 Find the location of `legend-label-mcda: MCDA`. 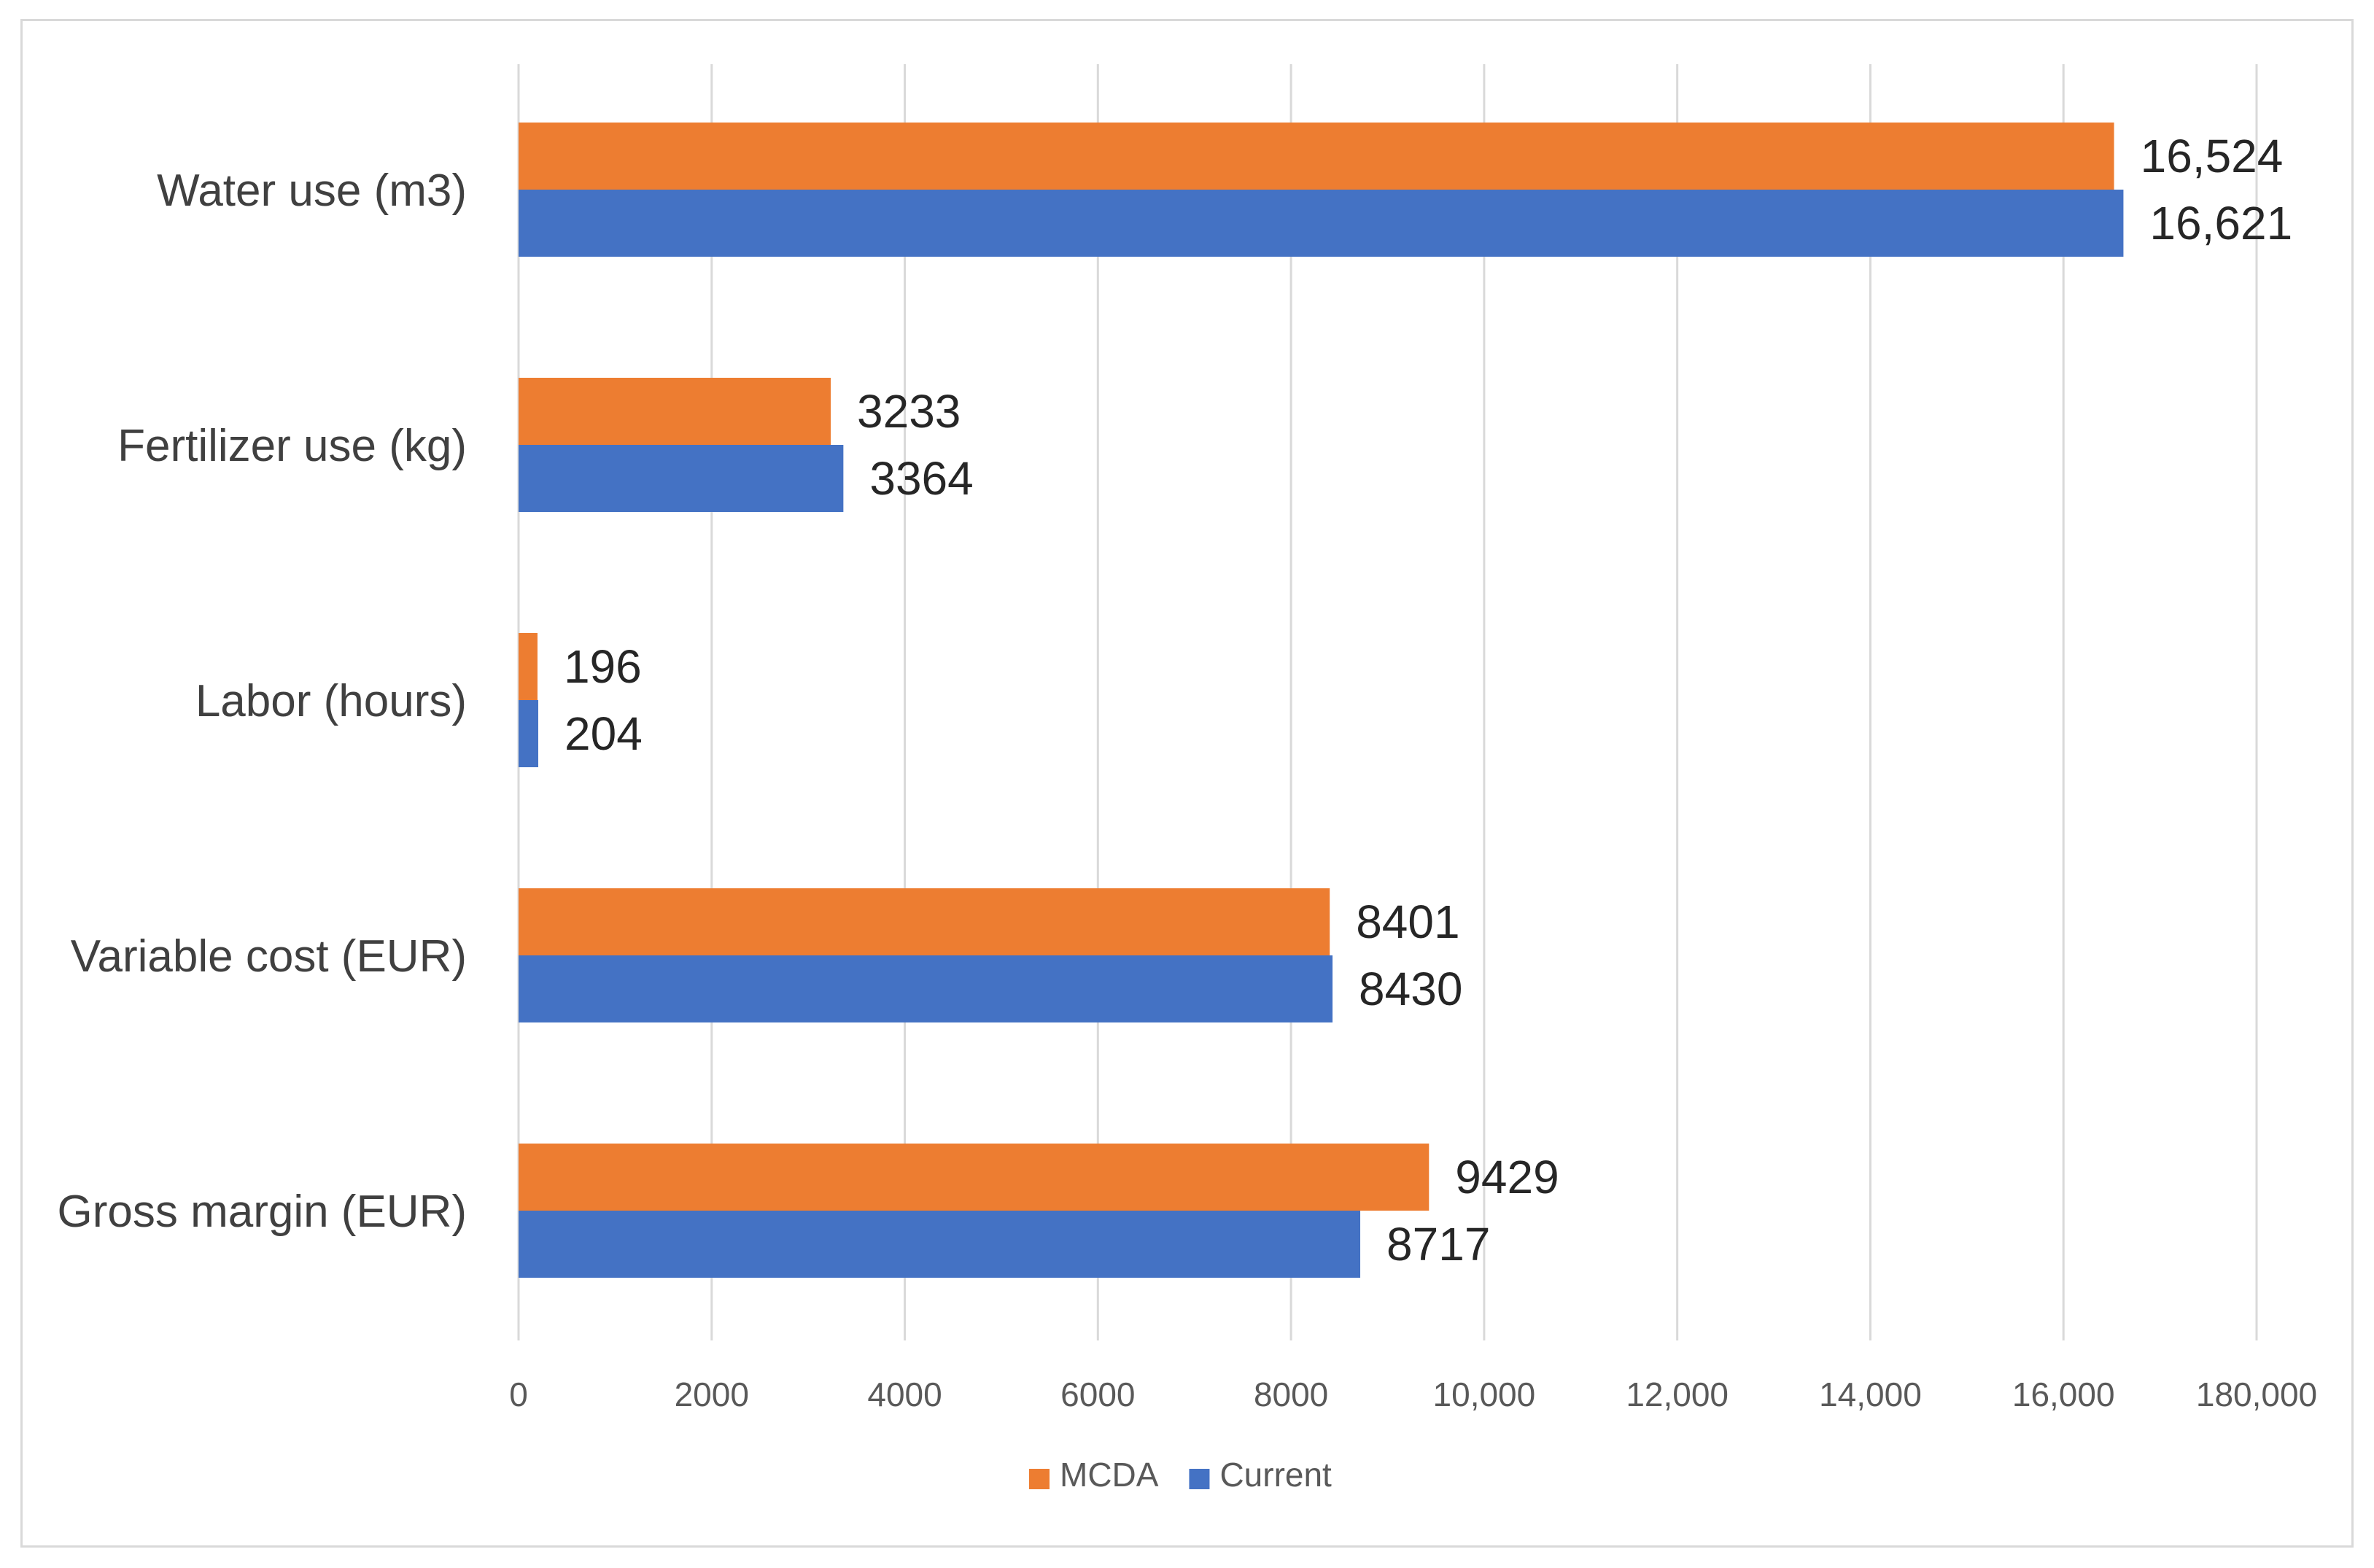

legend-label-mcda: MCDA is located at coordinates (1109, 1475).